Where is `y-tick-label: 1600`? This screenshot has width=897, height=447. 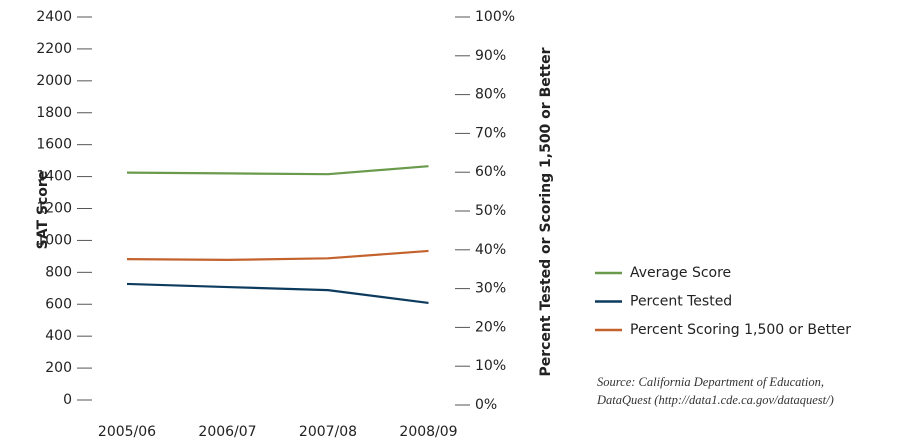 y-tick-label: 1600 is located at coordinates (54, 145).